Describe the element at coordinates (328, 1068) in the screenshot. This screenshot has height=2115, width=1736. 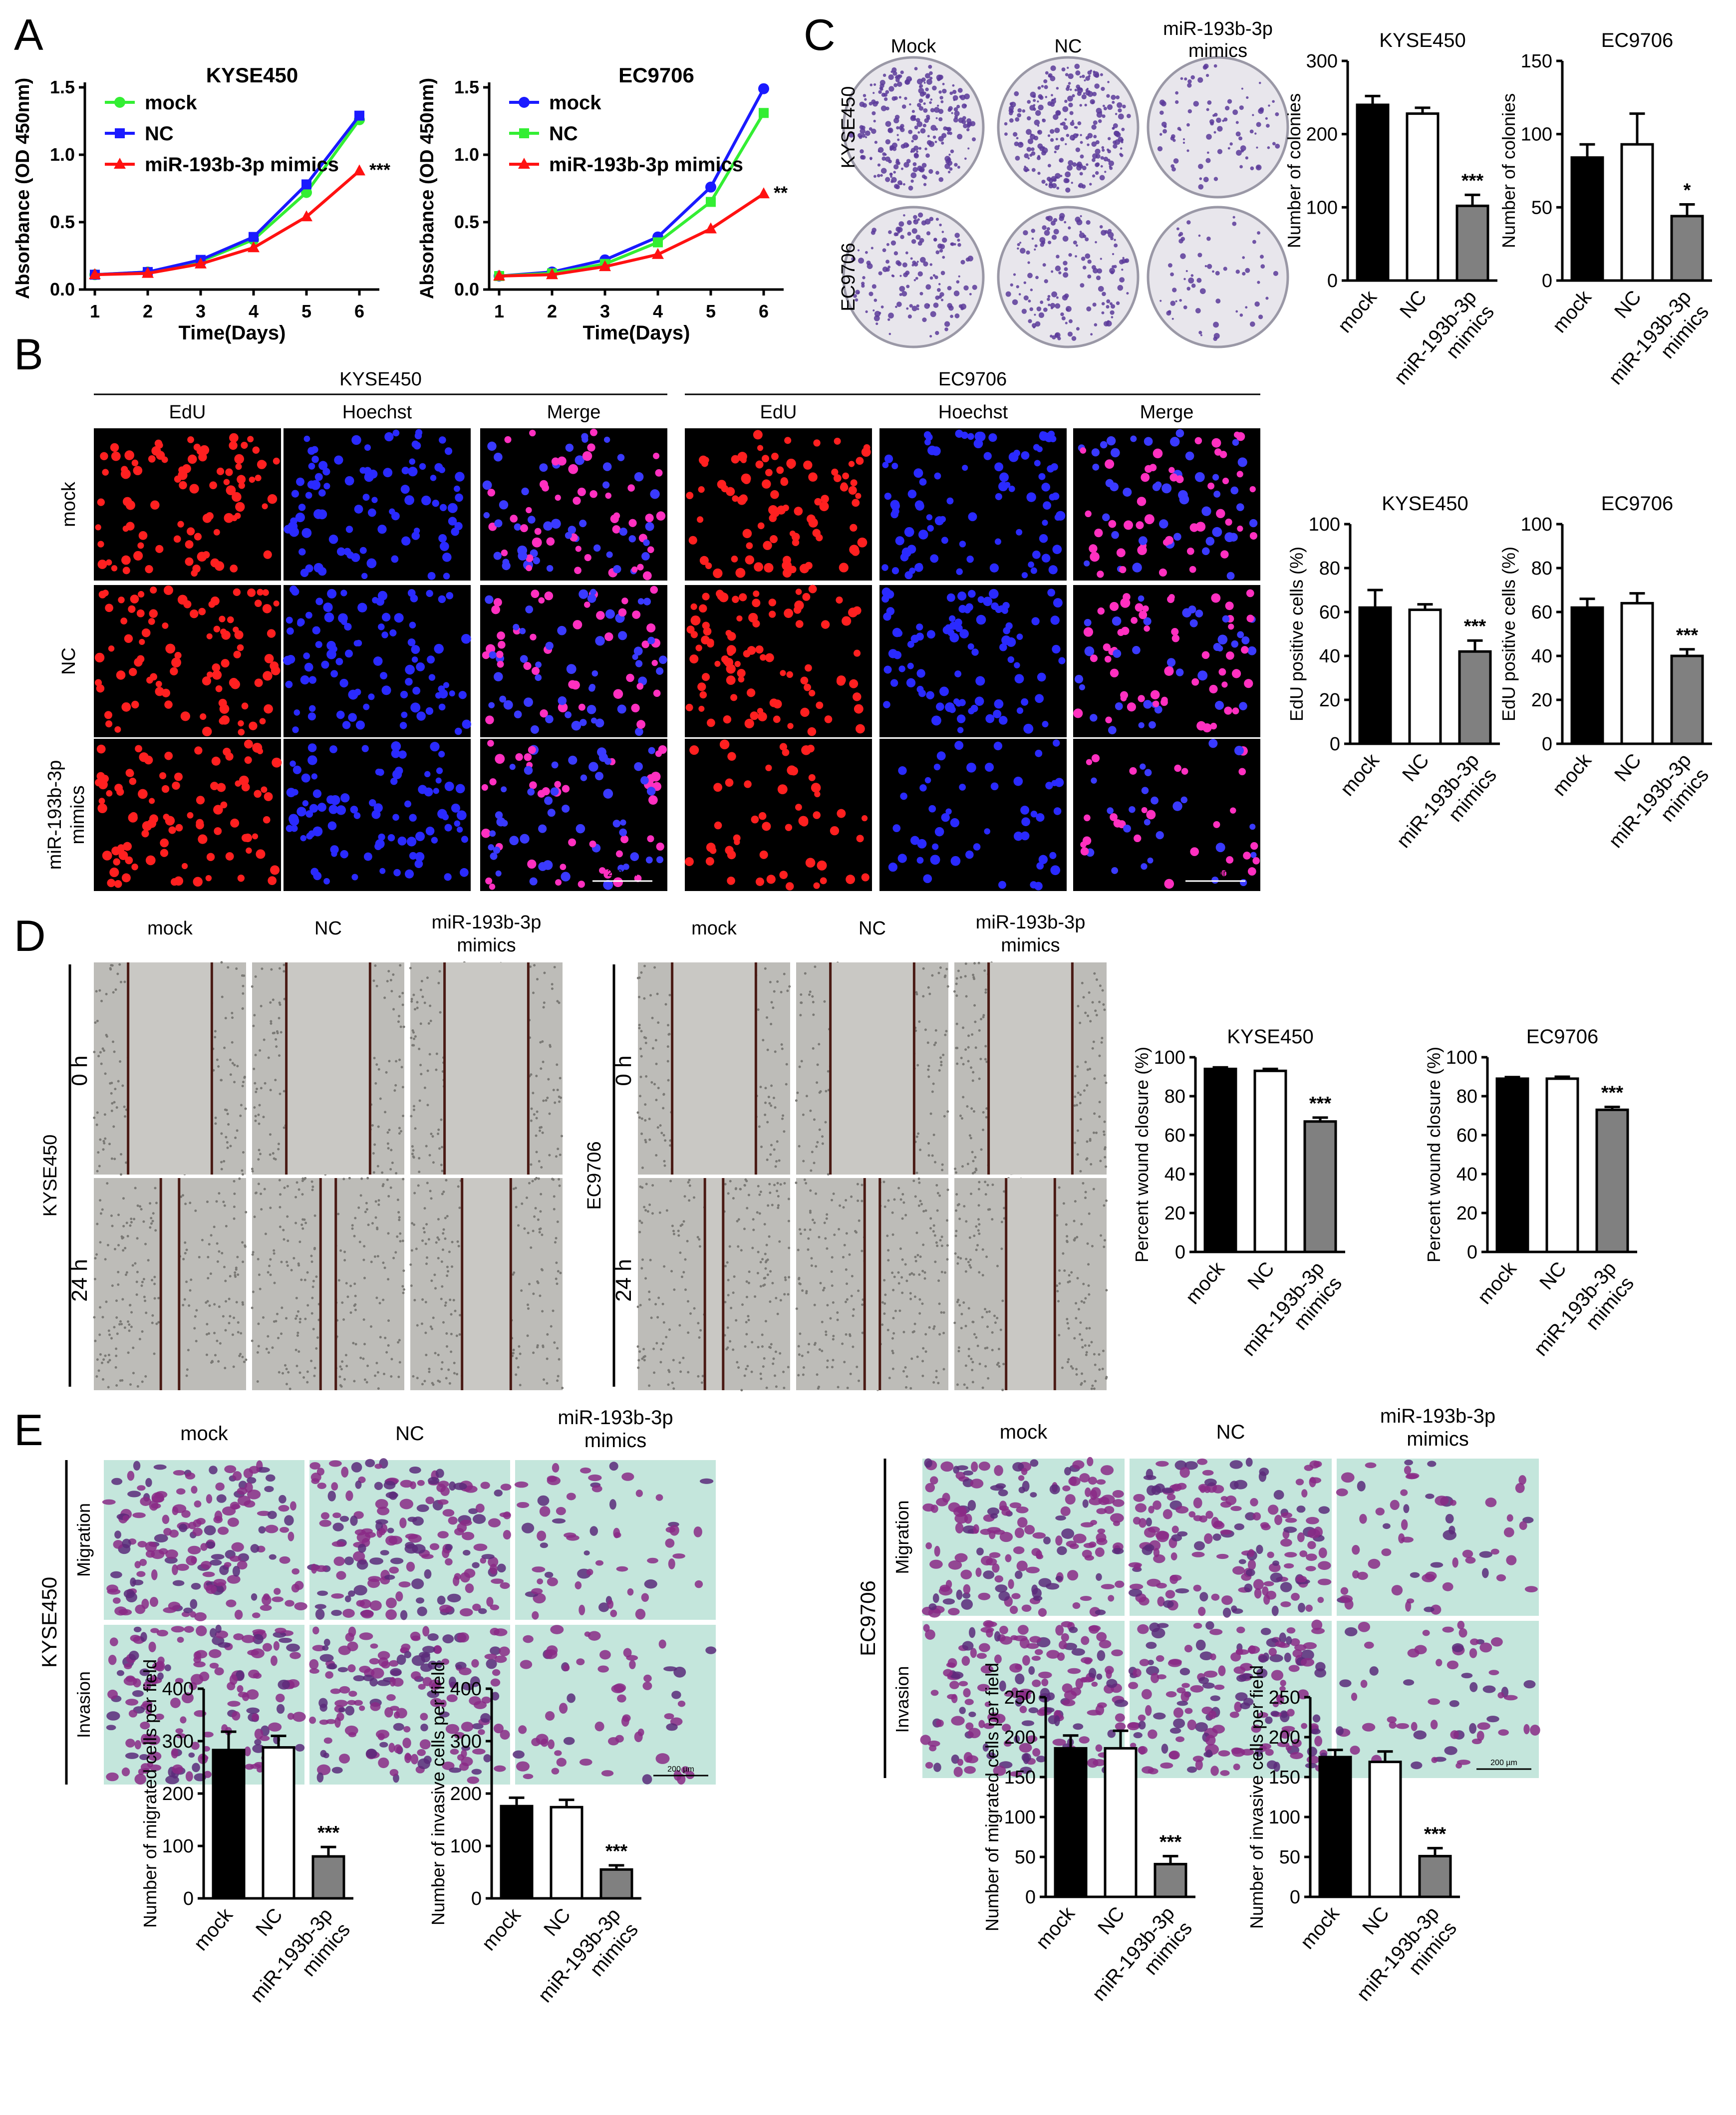
I see `wound-gap` at that location.